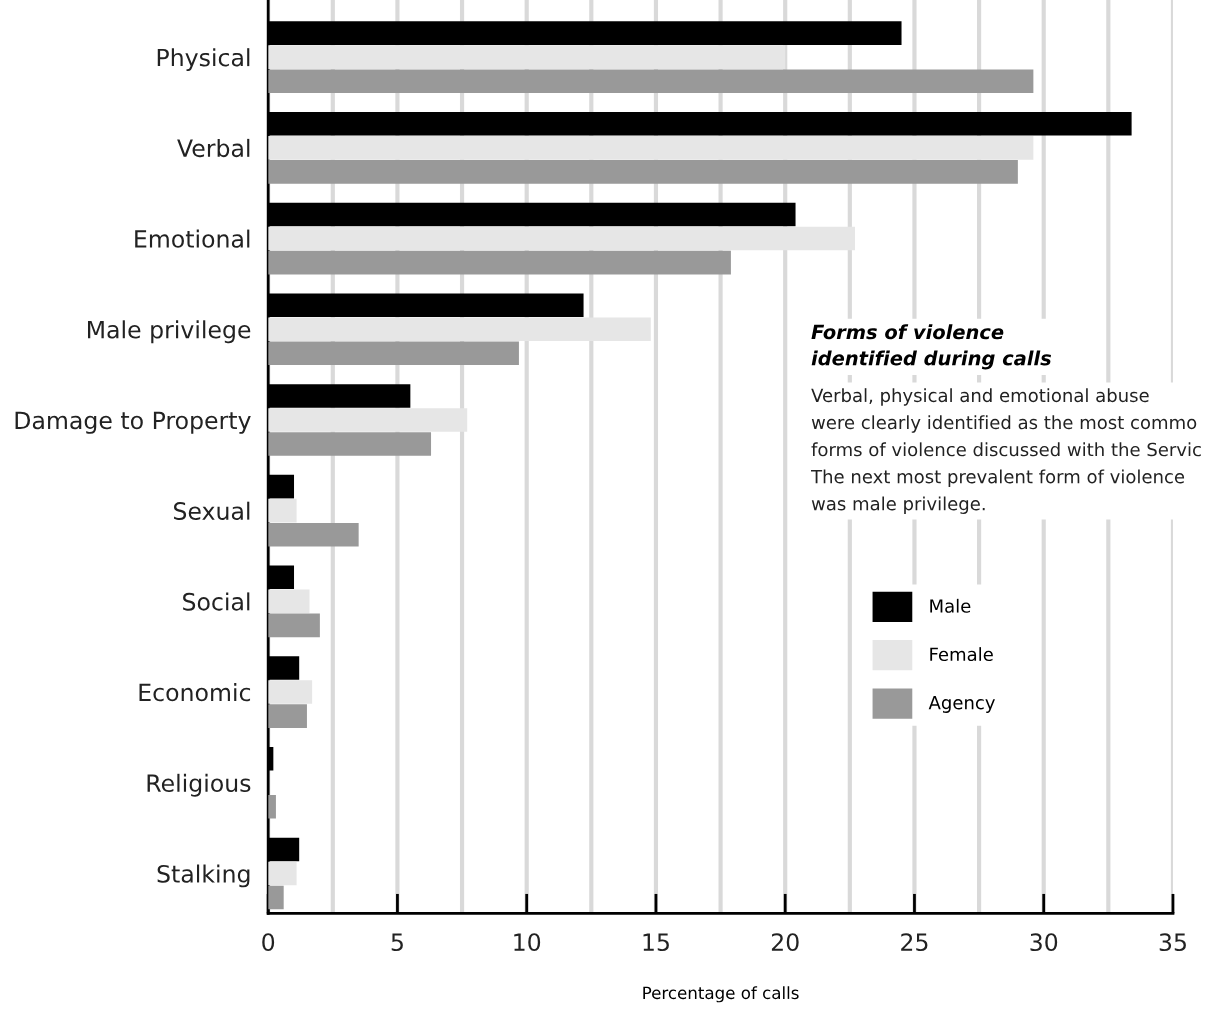  I want to click on x-tick-label: 35, so click(1172, 942).